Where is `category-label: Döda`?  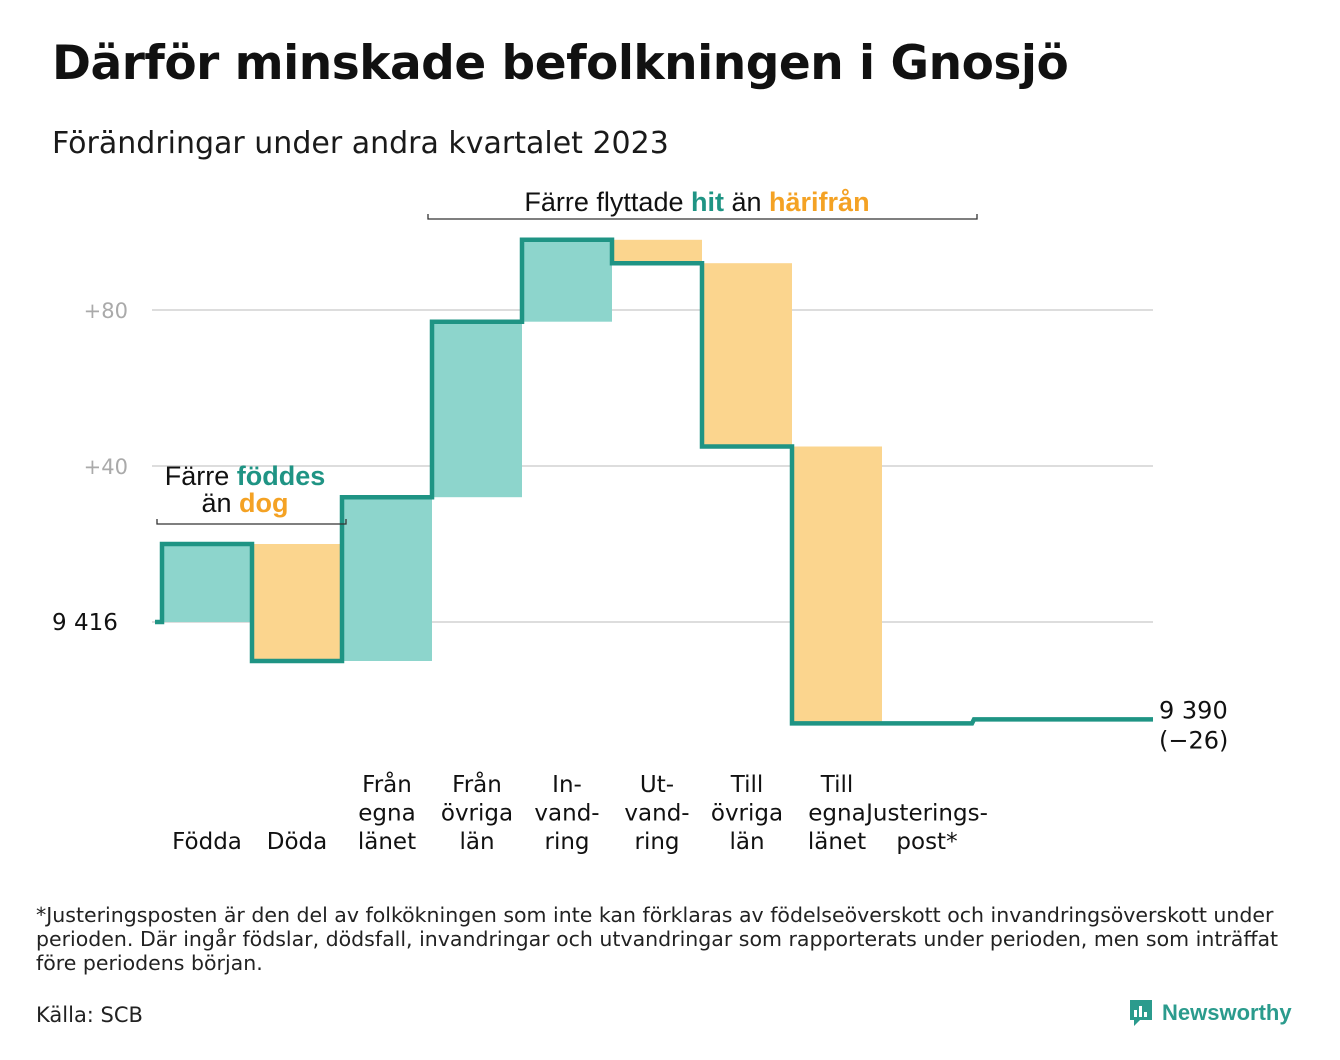
category-label: Döda is located at coordinates (297, 842).